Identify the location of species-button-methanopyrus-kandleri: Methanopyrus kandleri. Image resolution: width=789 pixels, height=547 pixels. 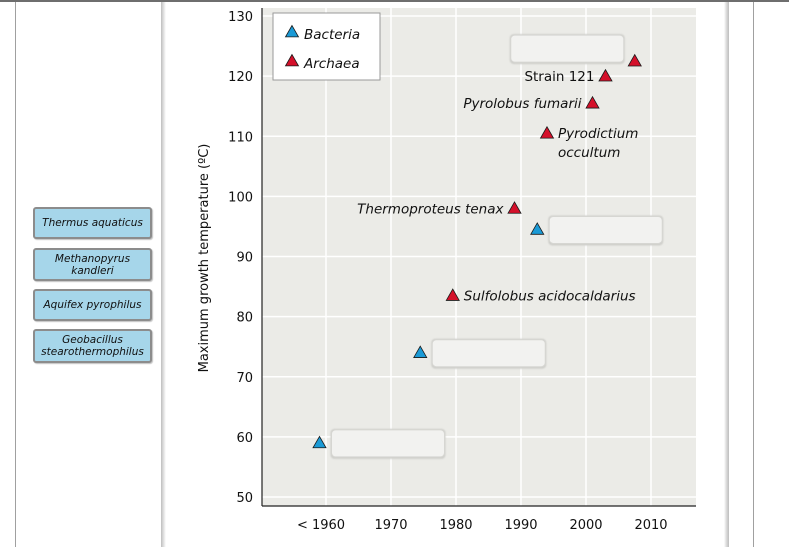
(92, 264).